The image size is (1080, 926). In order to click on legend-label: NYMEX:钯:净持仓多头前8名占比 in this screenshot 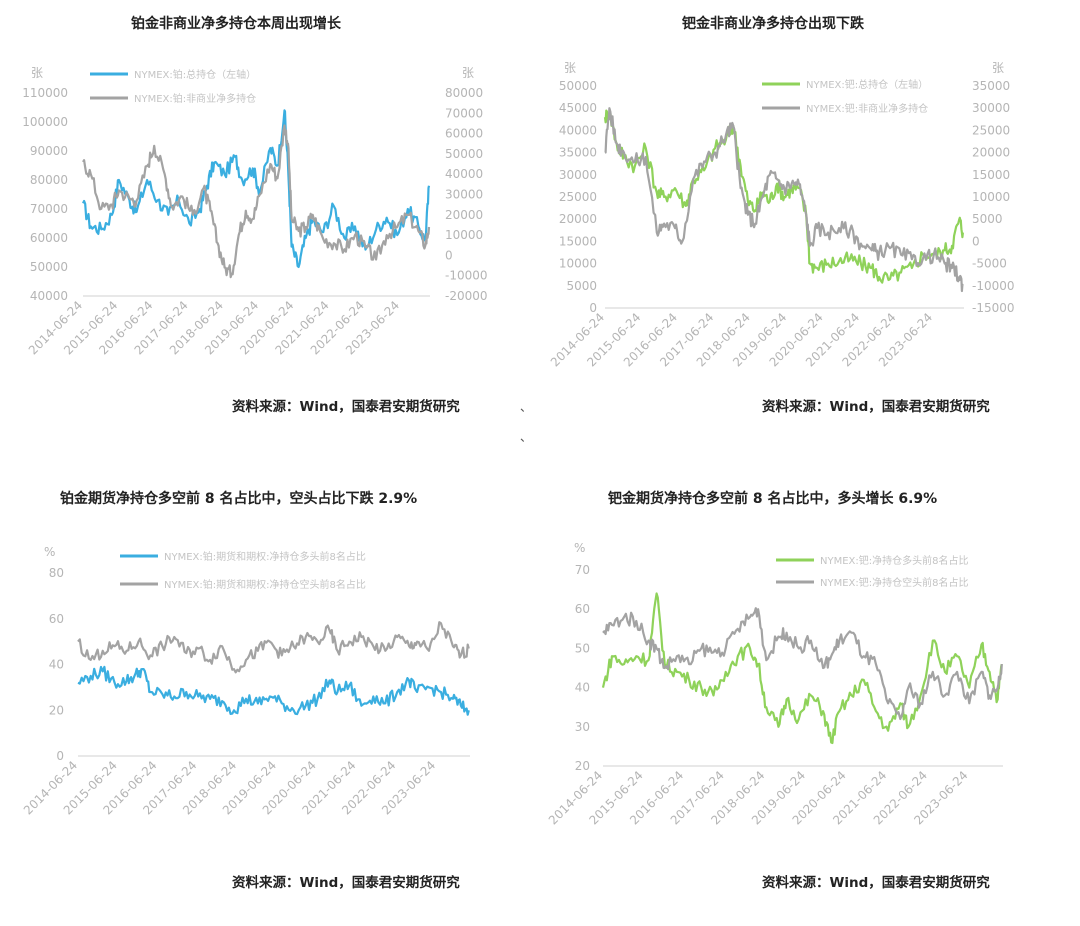, I will do `click(894, 560)`.